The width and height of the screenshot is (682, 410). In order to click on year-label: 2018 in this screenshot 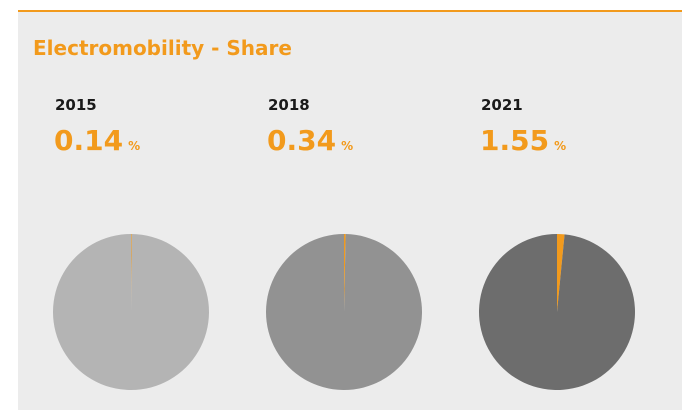, I will do `click(289, 105)`.